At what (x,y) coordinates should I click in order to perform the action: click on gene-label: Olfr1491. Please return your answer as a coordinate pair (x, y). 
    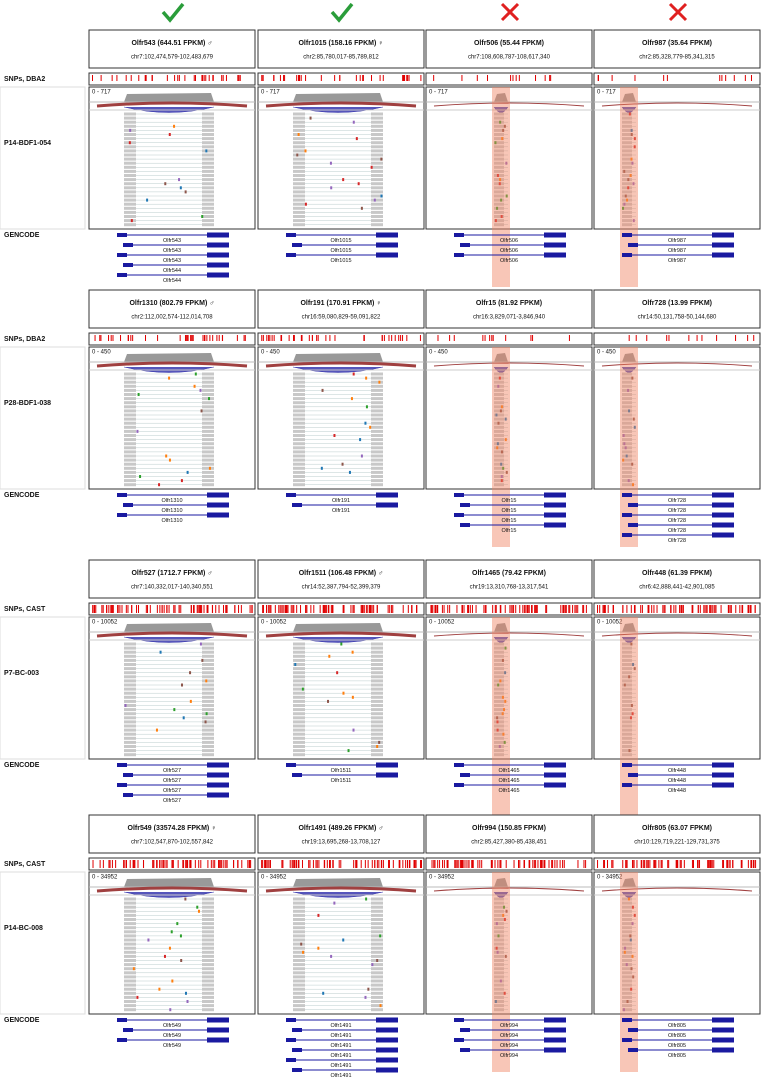
    Looking at the image, I should click on (340, 1076).